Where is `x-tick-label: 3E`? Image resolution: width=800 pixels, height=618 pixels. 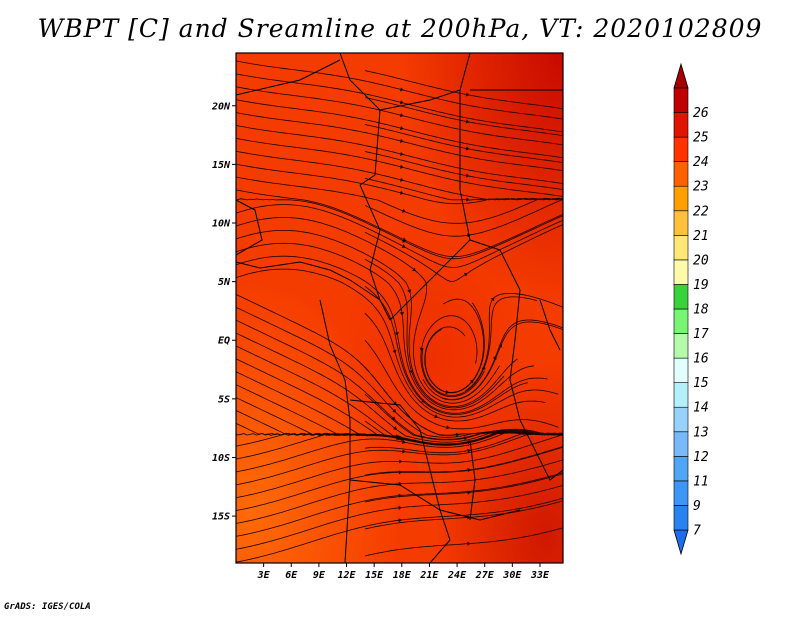
x-tick-label: 3E is located at coordinates (264, 575).